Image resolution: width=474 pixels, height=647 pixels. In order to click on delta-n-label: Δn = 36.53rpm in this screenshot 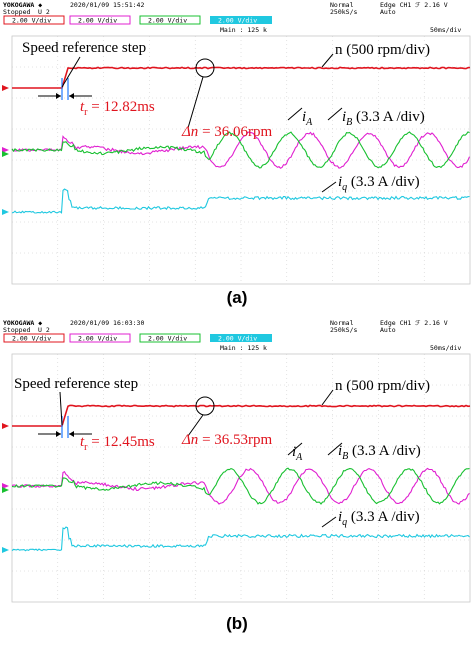, I will do `click(227, 440)`.